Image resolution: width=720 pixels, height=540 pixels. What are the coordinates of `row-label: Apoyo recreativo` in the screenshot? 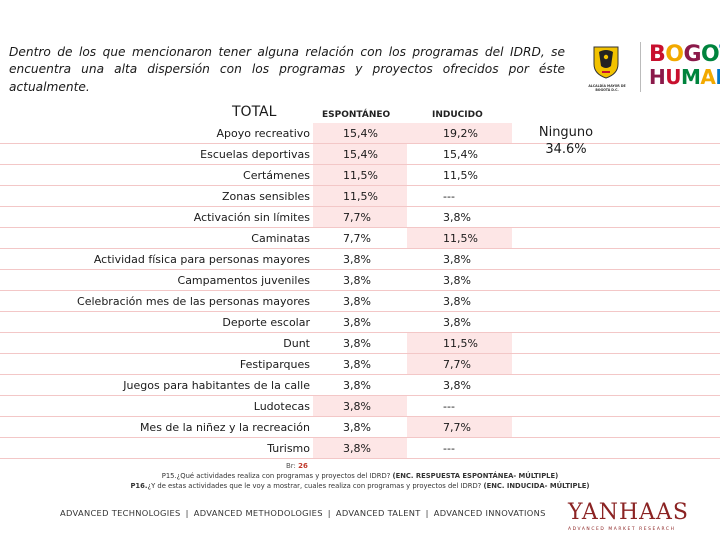 It's located at (263, 133).